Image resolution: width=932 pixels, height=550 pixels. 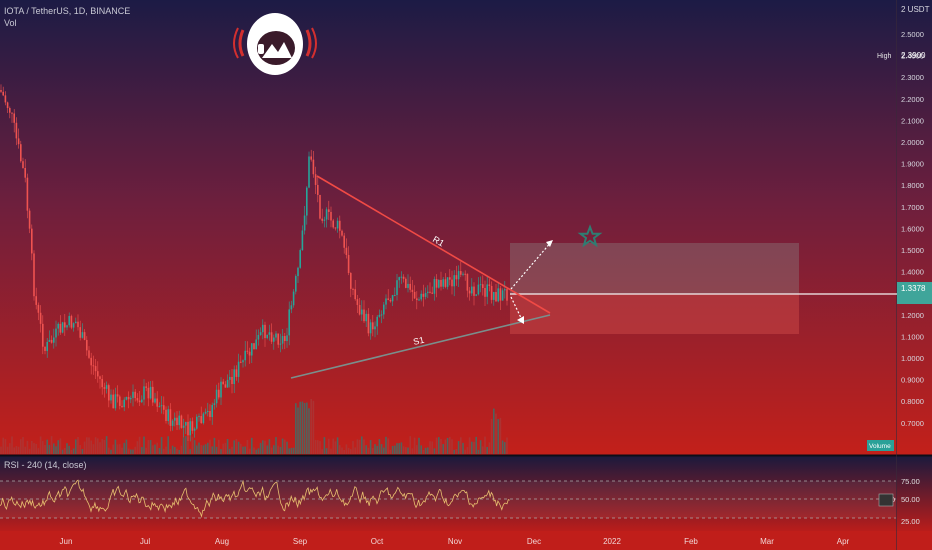 I want to click on star-icon, so click(x=590, y=236).